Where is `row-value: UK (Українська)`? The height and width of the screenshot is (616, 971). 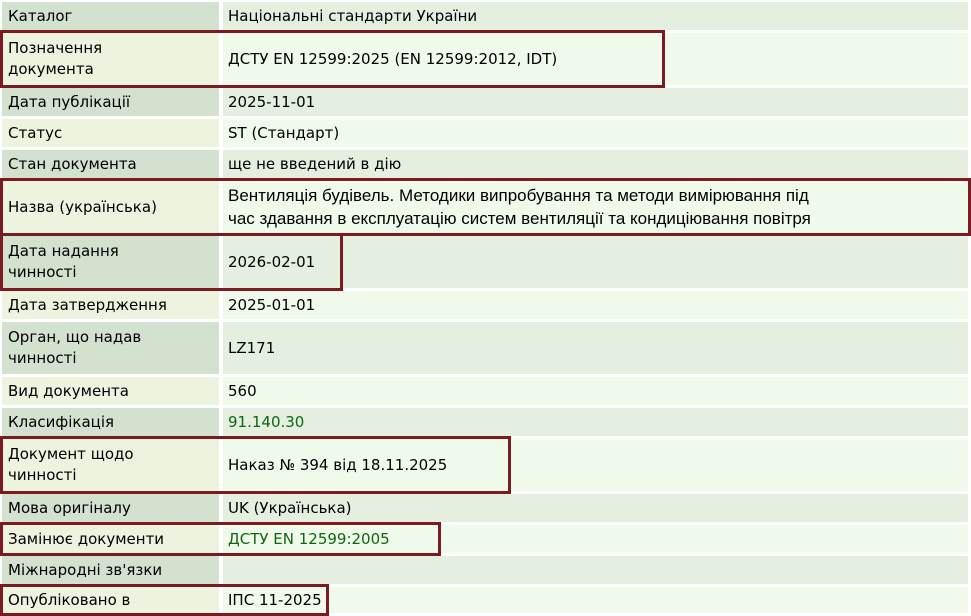 row-value: UK (Українська) is located at coordinates (595, 508).